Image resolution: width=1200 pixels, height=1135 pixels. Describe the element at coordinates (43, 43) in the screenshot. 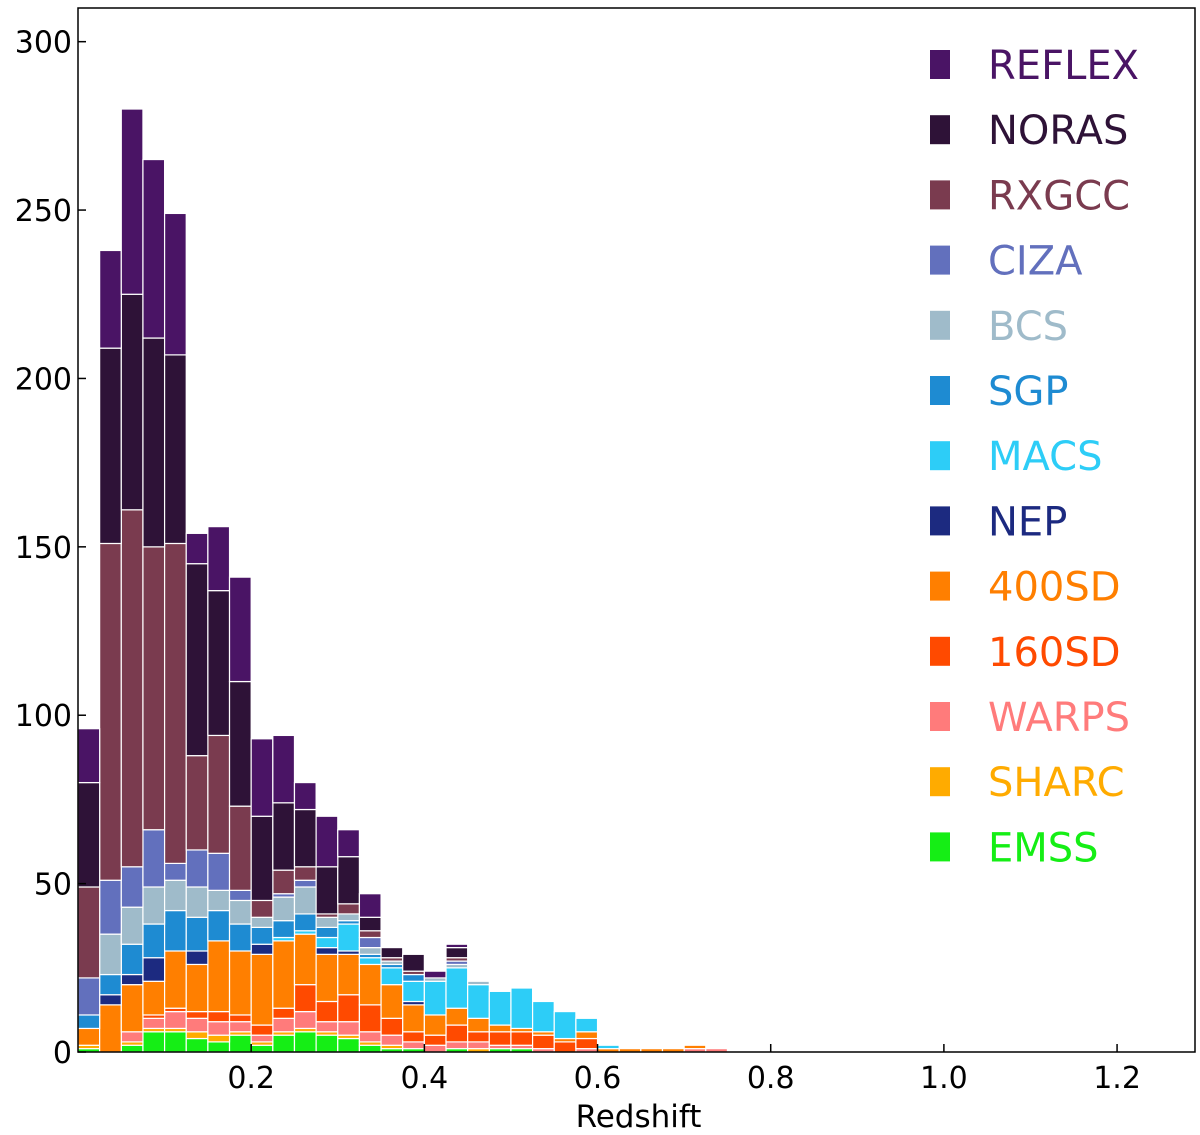

I see `y-tick-label: 300` at that location.